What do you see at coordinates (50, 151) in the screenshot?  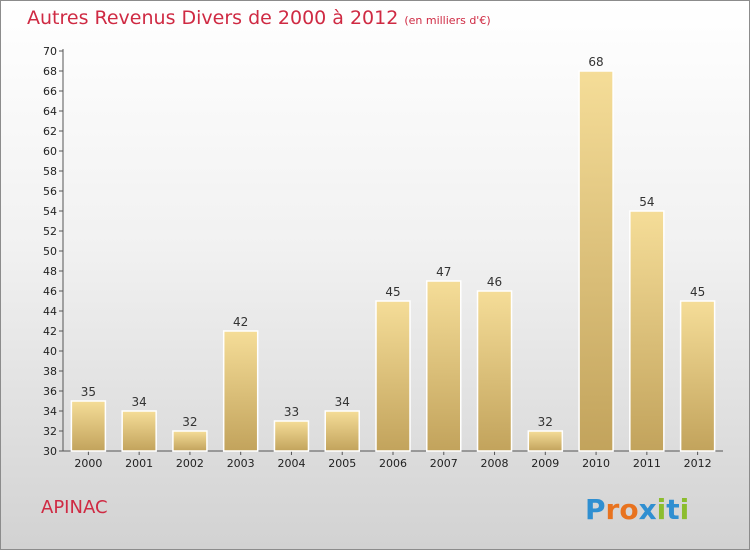 I see `y-tick-label: 60` at bounding box center [50, 151].